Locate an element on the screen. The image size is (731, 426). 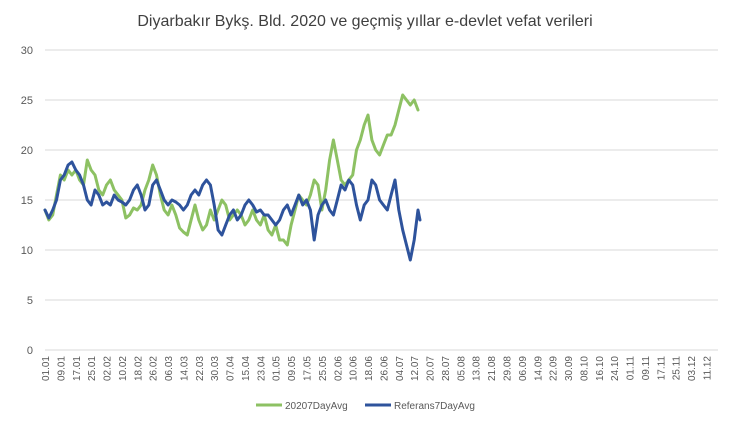
x-tick-label: 02.06 is located at coordinates (338, 368).